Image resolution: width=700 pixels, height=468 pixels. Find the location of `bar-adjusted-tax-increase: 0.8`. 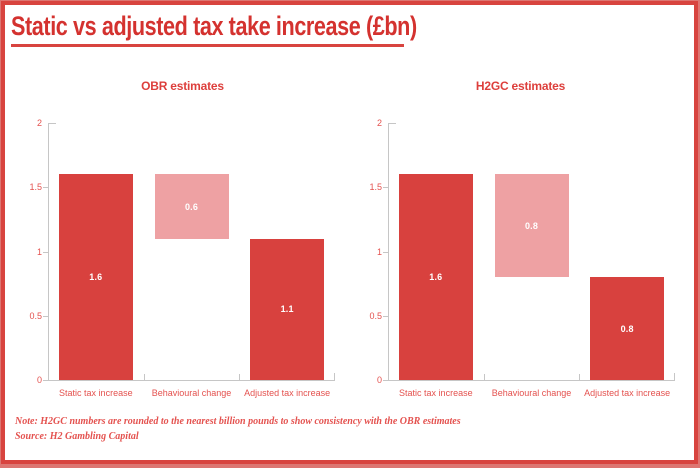

bar-adjusted-tax-increase: 0.8 is located at coordinates (627, 328).